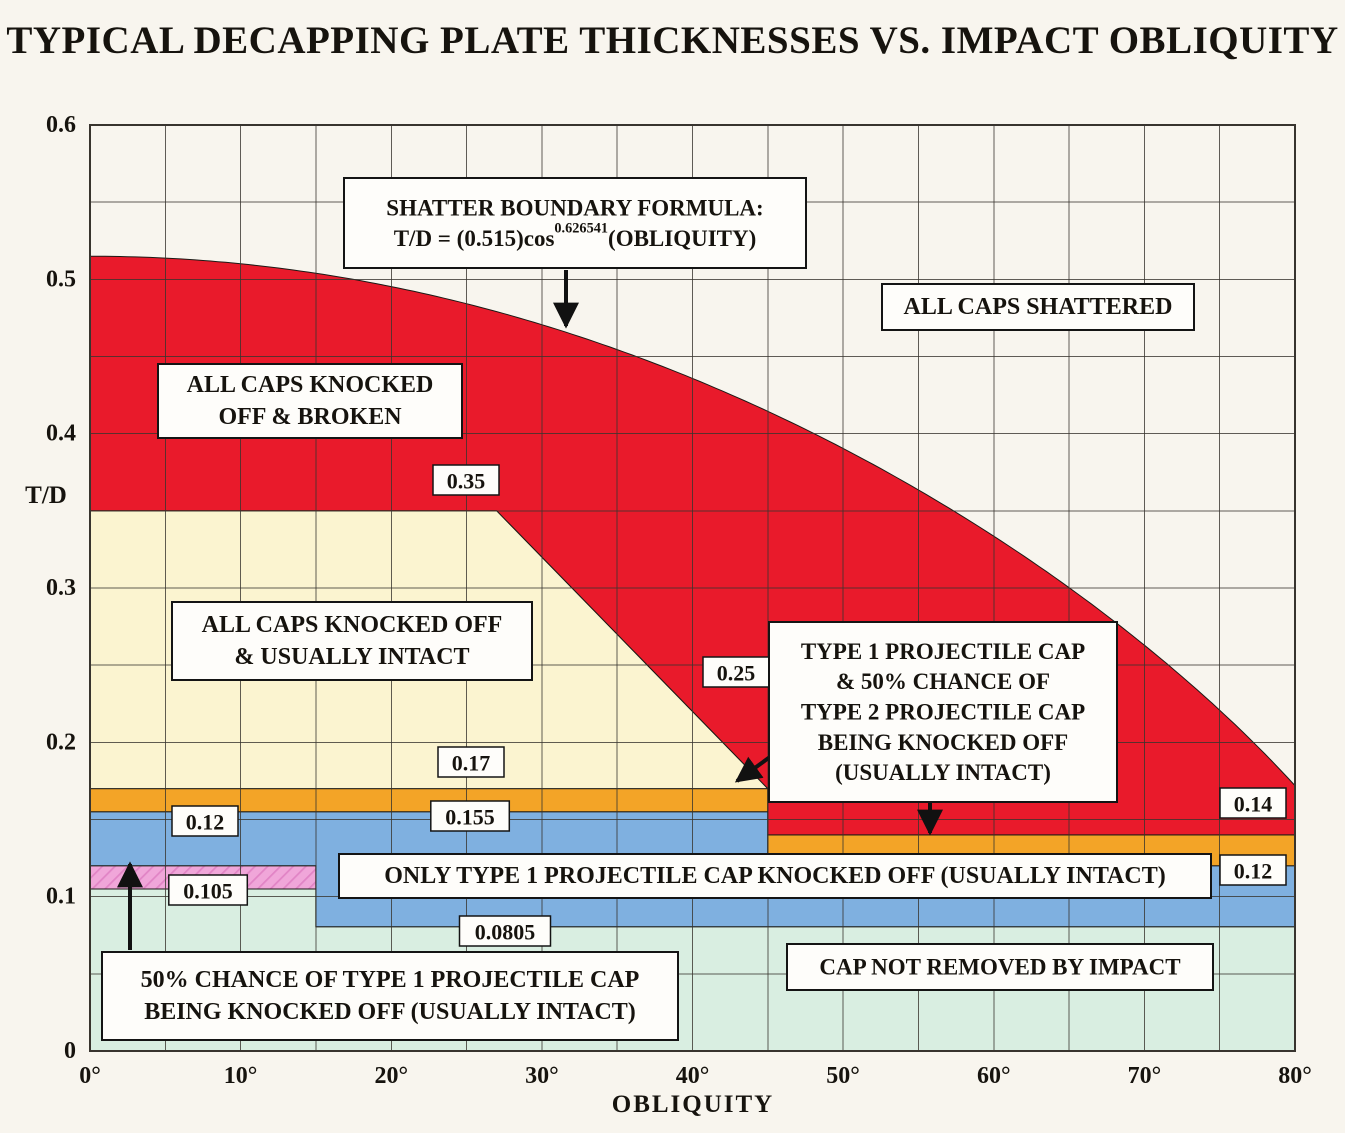 This screenshot has height=1133, width=1345. I want to click on all-caps-knocked-off-usually-intact-text: ALL CAPS KNOCKED OFF, so click(352, 625).